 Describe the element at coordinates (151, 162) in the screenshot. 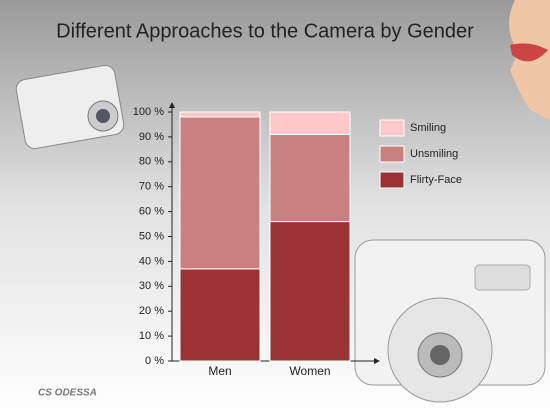

I see `y-tick-label: 80 %` at that location.